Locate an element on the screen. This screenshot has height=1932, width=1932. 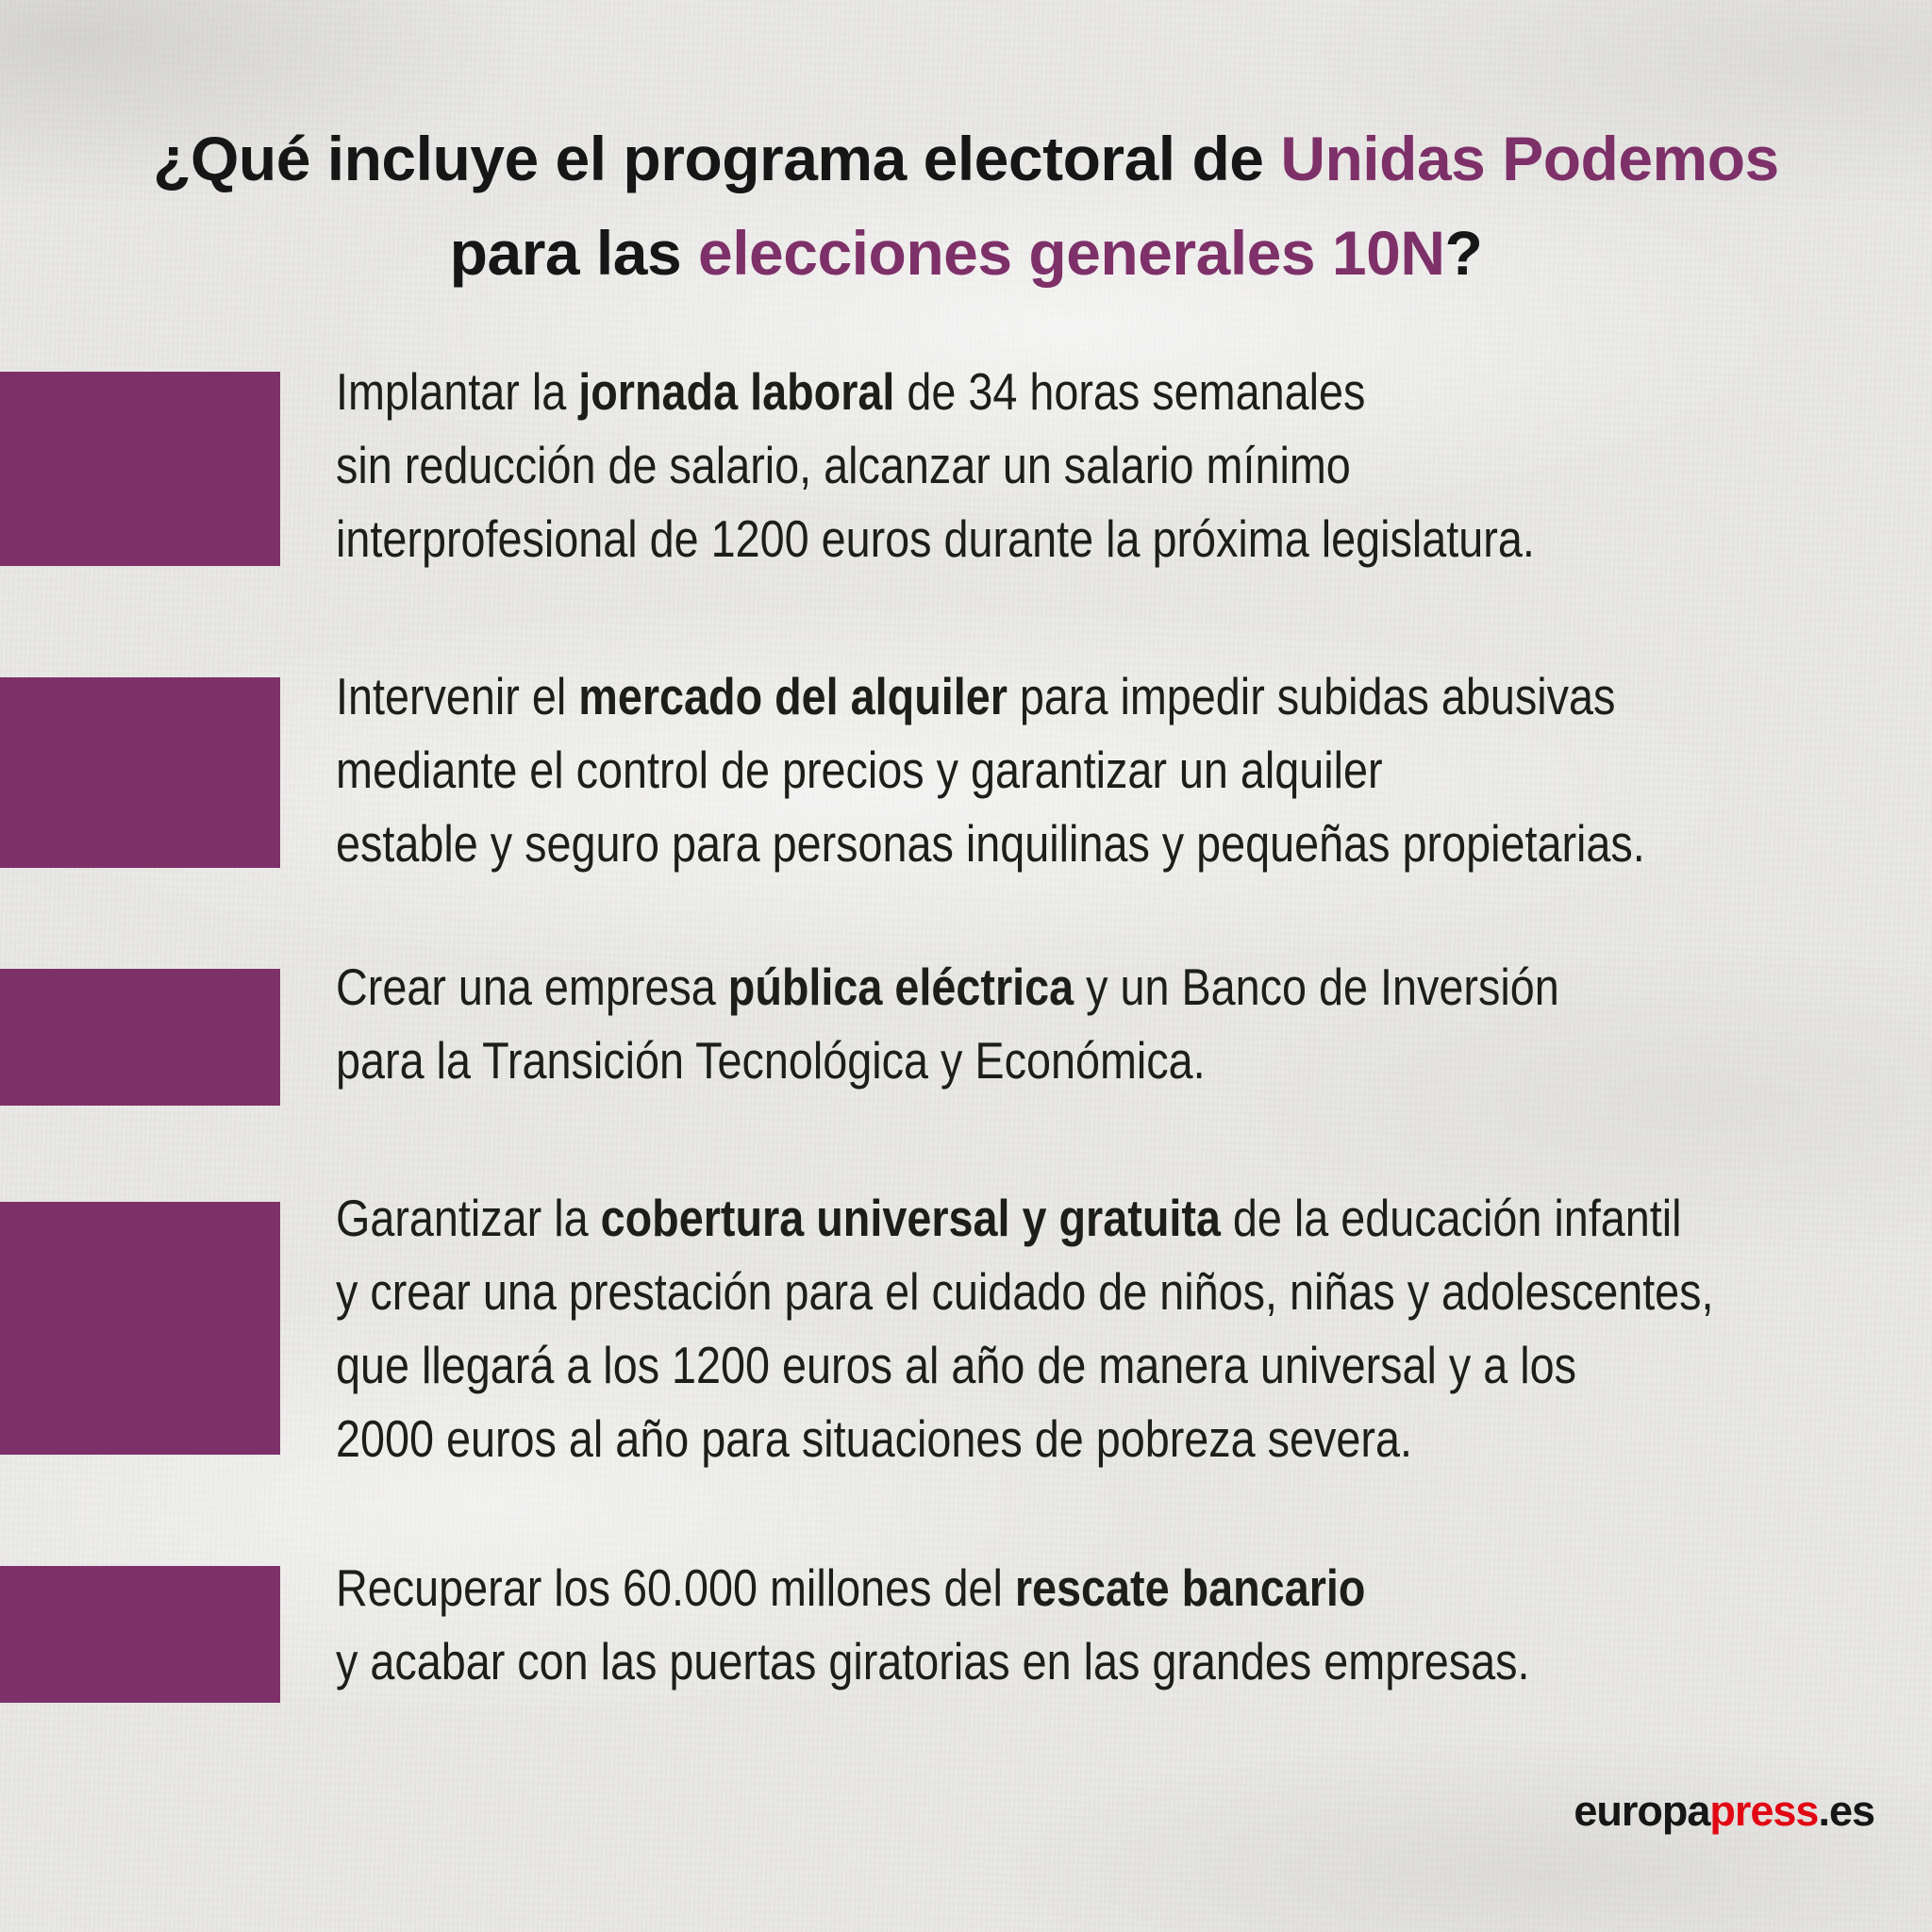
europapress-logo: europapress.es is located at coordinates (1724, 1811).